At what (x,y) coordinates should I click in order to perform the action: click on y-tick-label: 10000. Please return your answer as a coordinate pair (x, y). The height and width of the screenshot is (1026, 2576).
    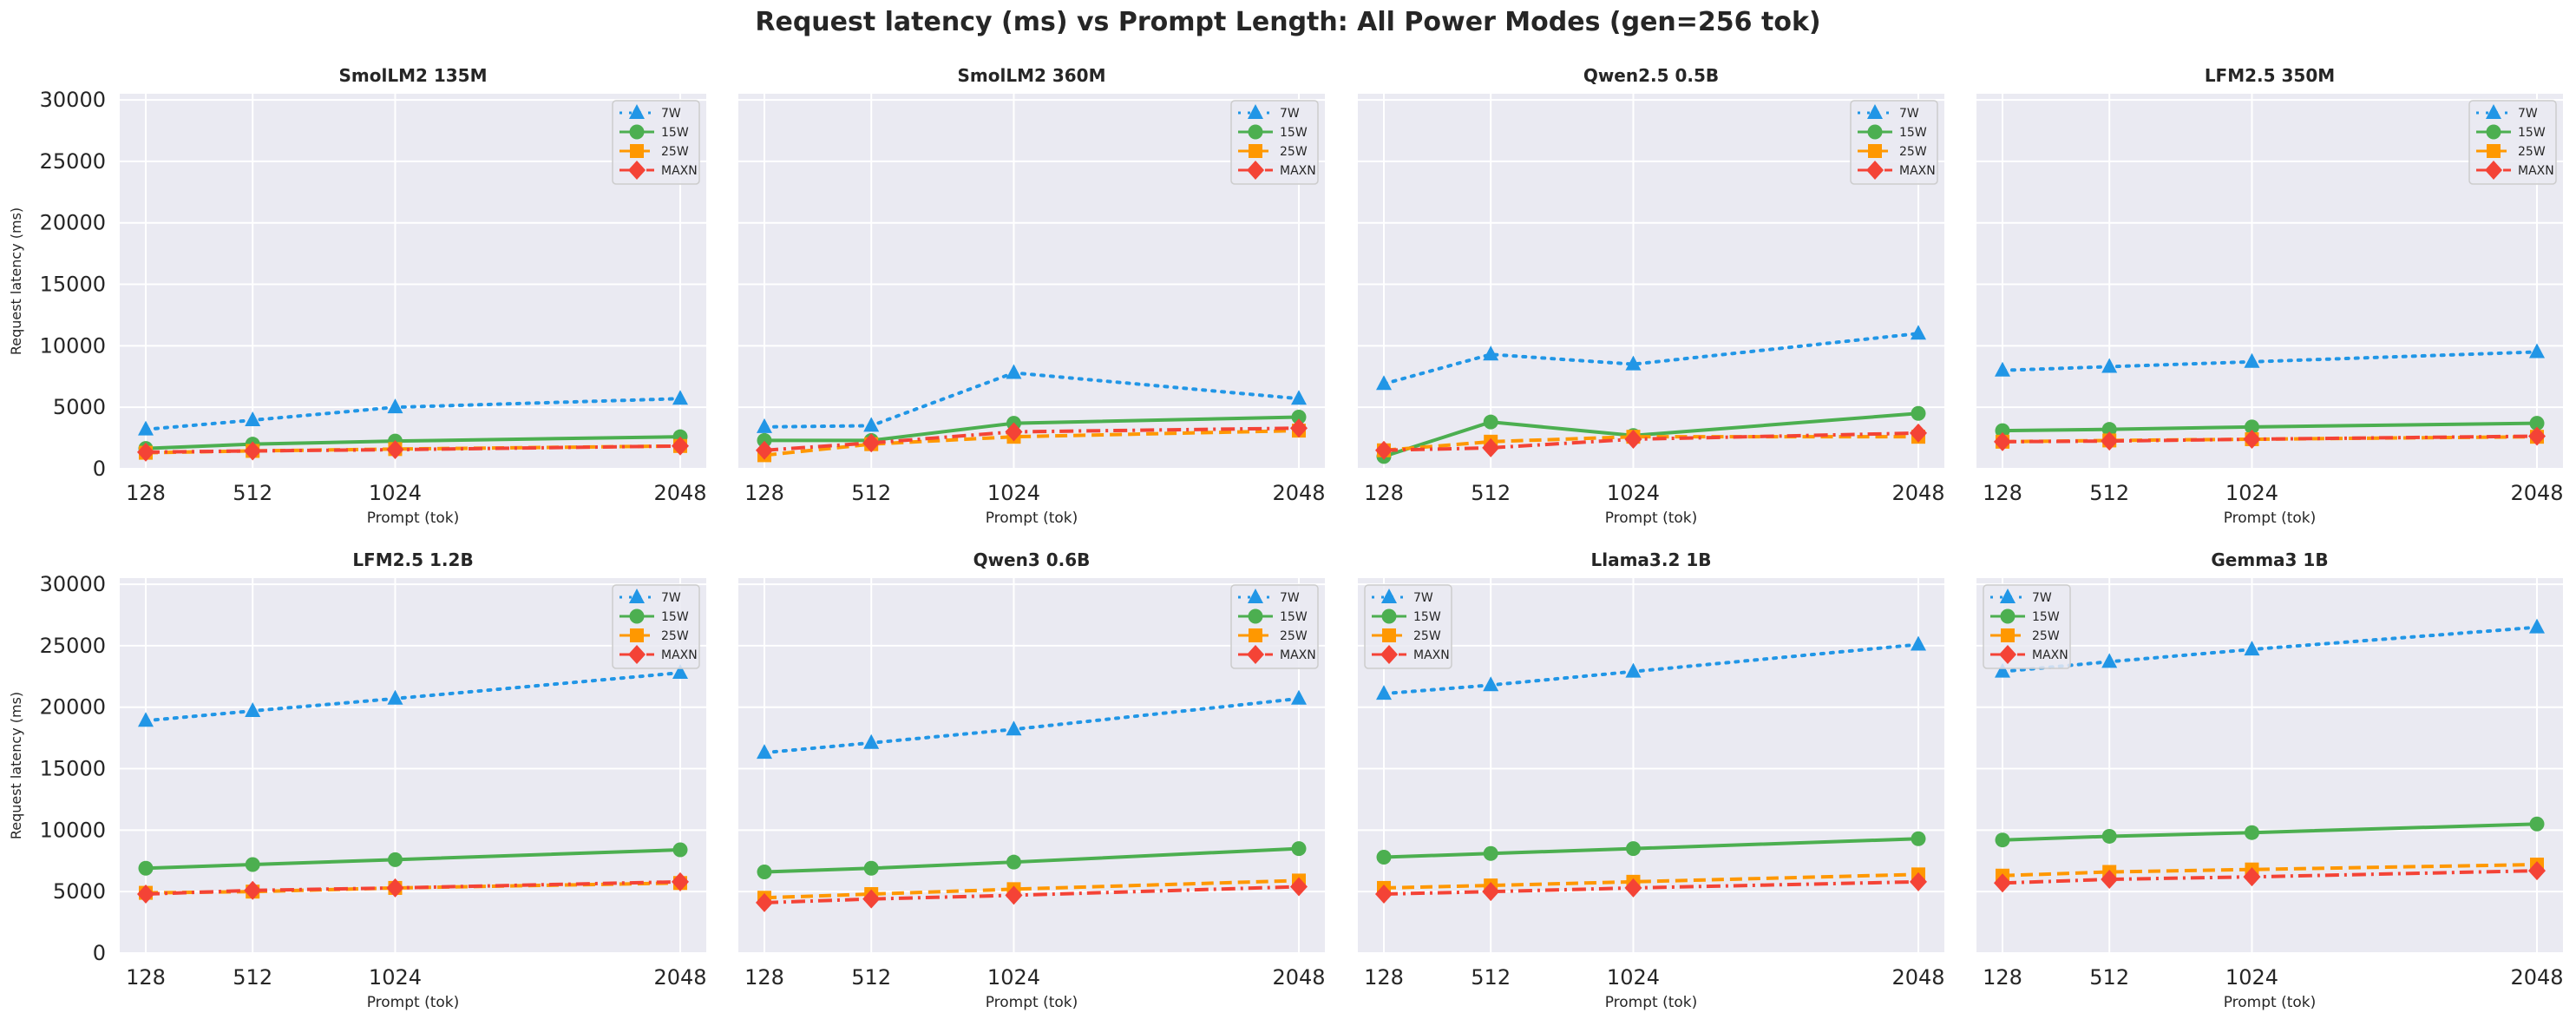
    Looking at the image, I should click on (73, 346).